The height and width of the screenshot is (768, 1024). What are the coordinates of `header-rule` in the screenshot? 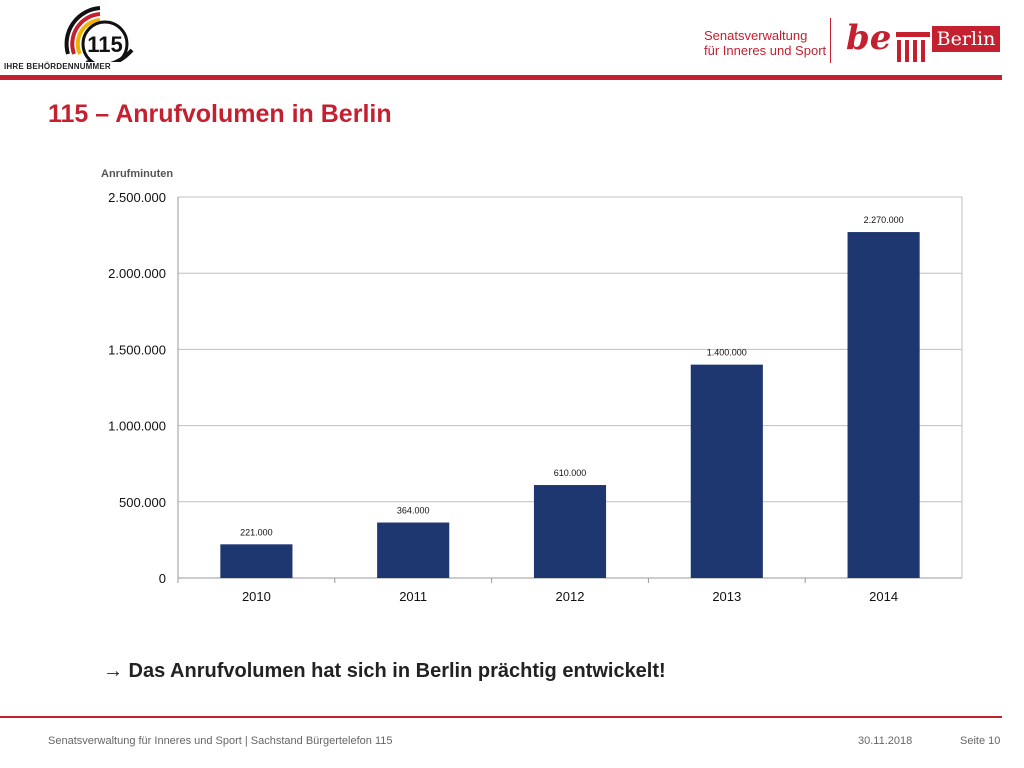 It's located at (501, 77).